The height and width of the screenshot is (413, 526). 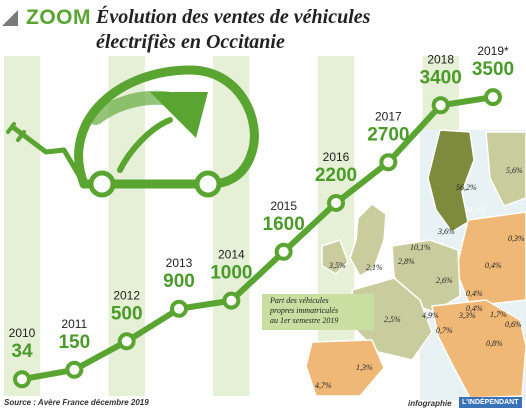 I want to click on map-uk, so click(x=368, y=240).